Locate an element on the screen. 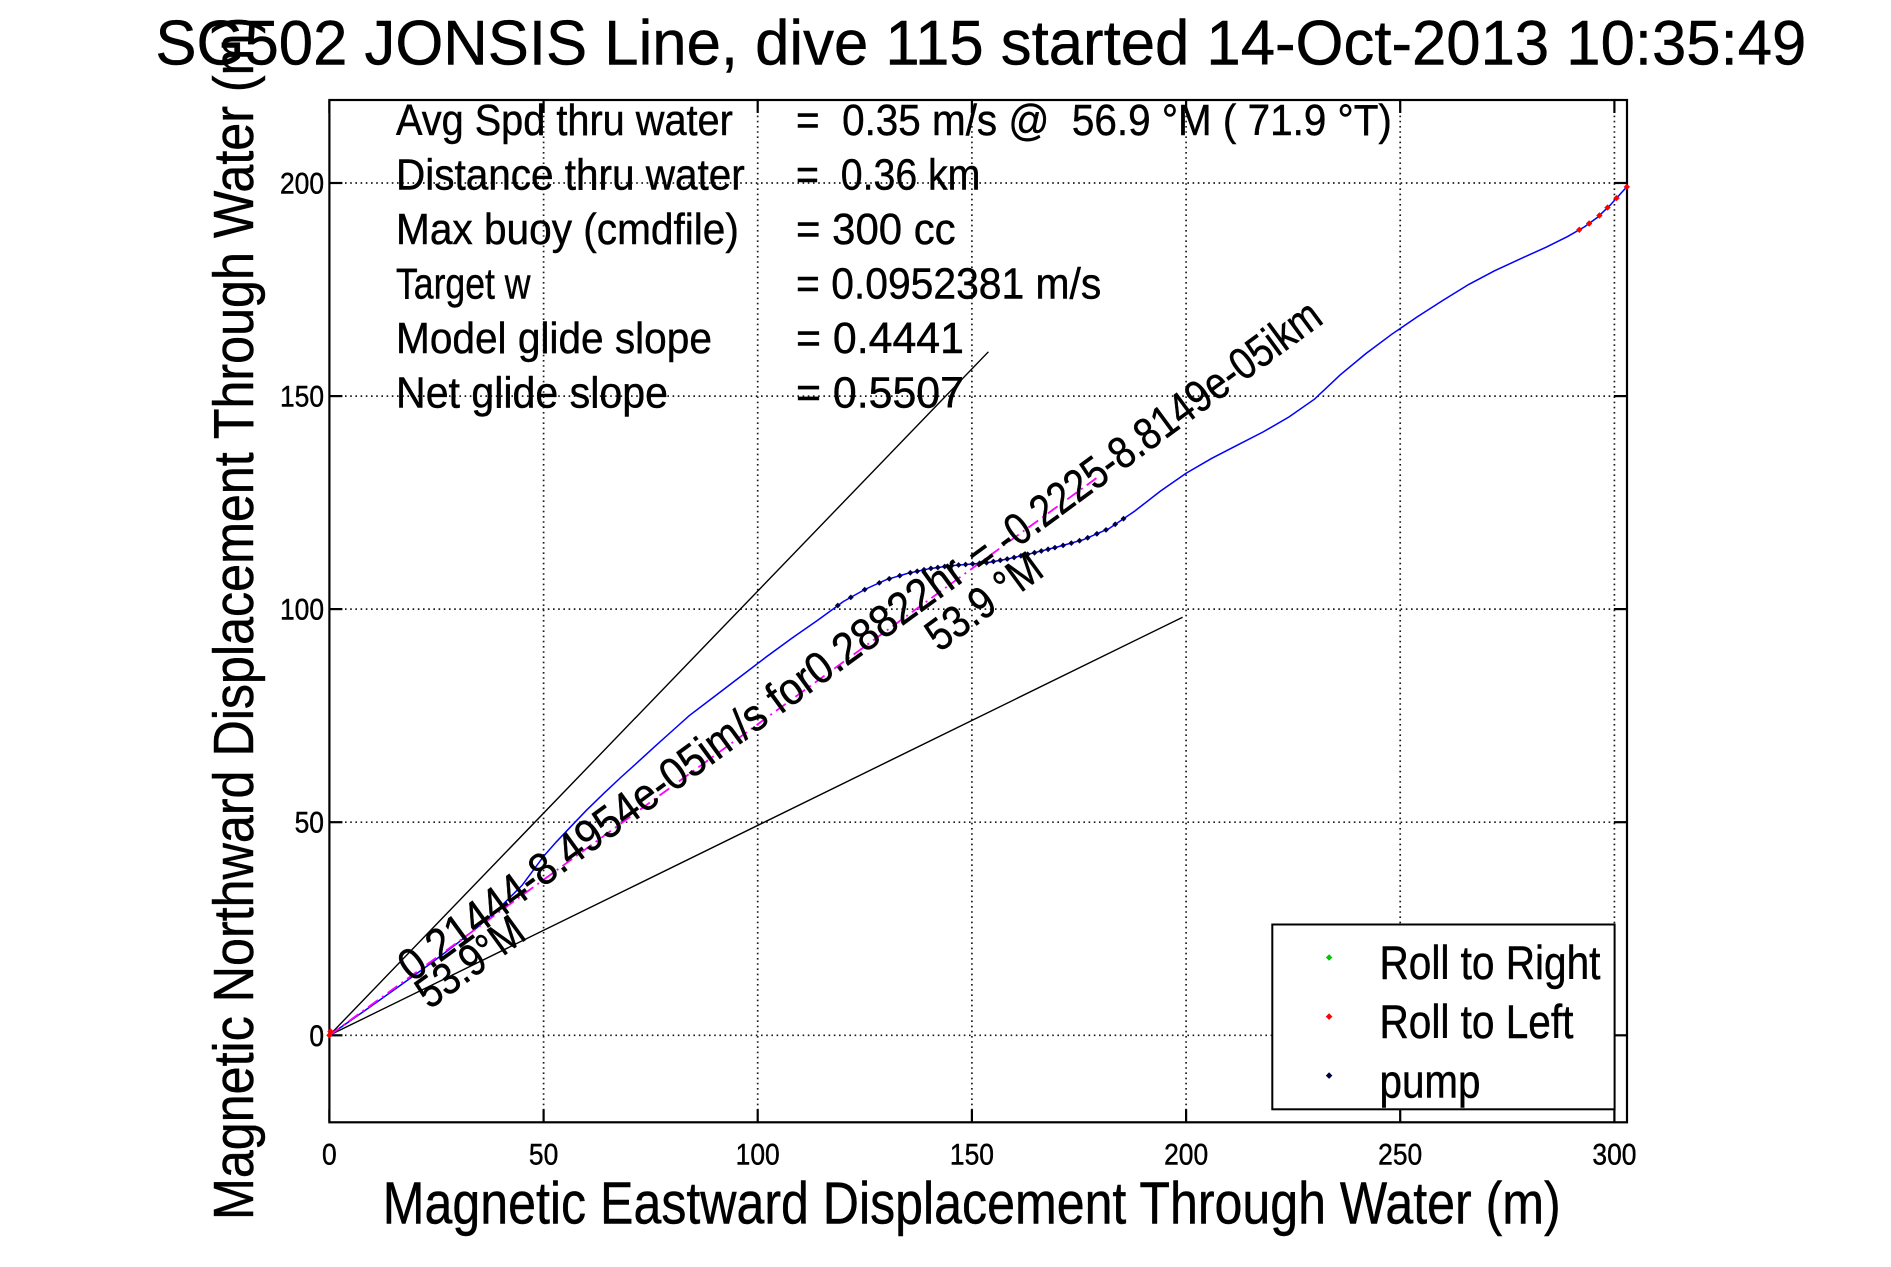 This screenshot has height=1267, width=1891. svg-text: 250 is located at coordinates (1400, 1154).